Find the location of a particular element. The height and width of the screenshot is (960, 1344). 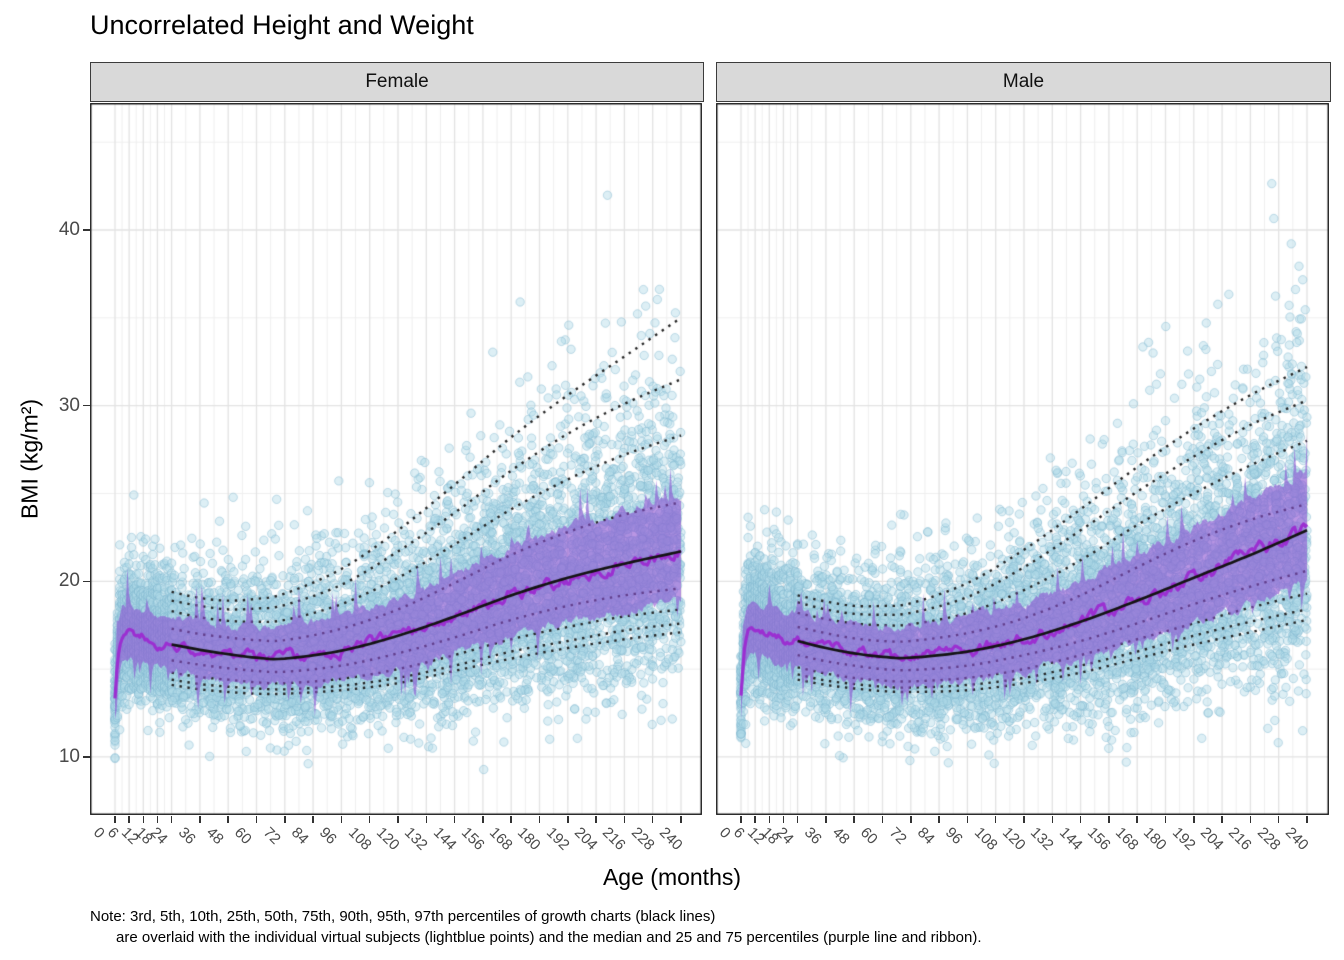

chart-title: Uncorrelated Height and Weight is located at coordinates (282, 25).